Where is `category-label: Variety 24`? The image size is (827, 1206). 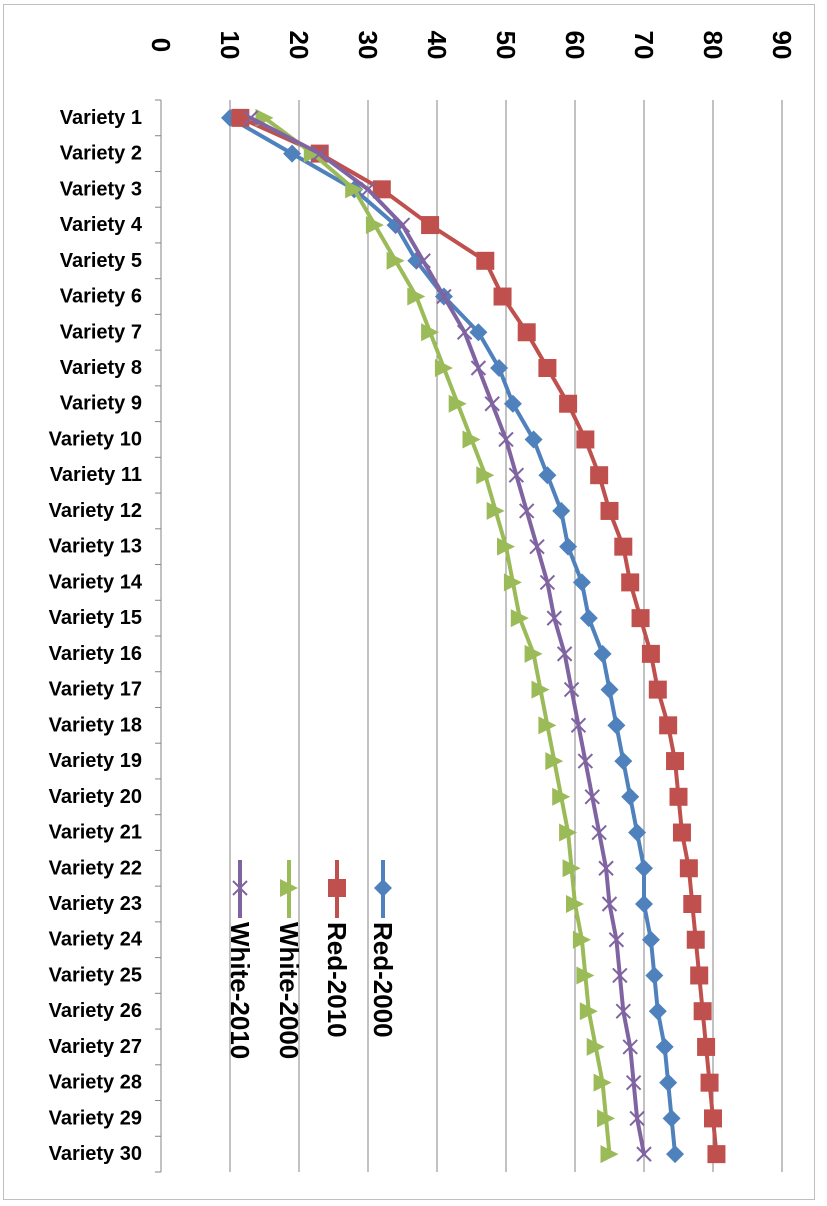 category-label: Variety 24 is located at coordinates (96, 940).